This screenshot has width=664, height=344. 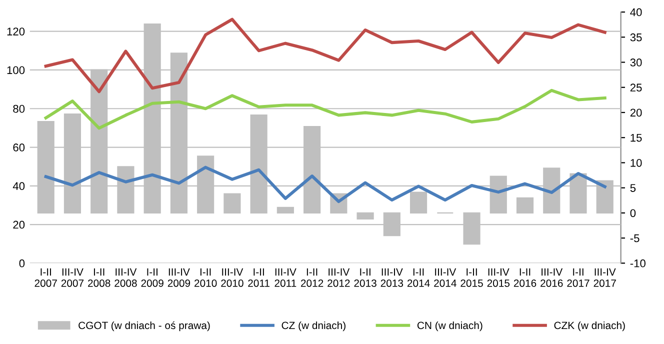 What do you see at coordinates (551, 277) in the screenshot?
I see `x-tick-label: III-IV 2016` at bounding box center [551, 277].